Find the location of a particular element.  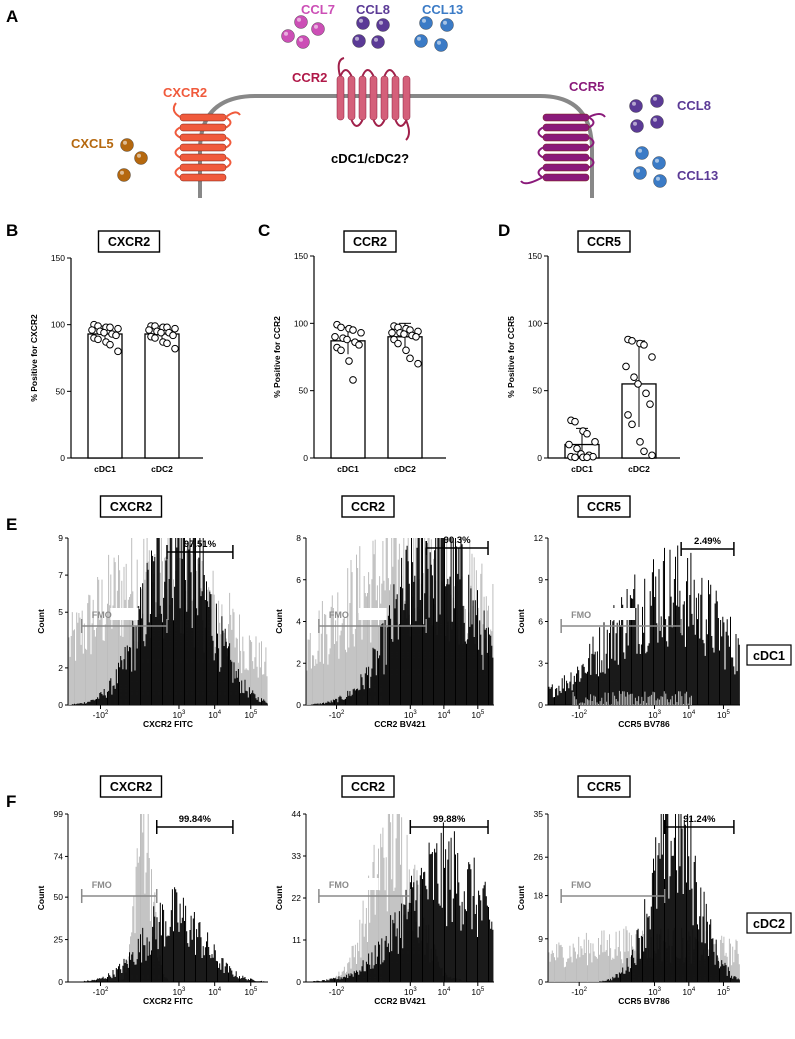

side-label-box-cdc1 is located at coordinates (769, 655).